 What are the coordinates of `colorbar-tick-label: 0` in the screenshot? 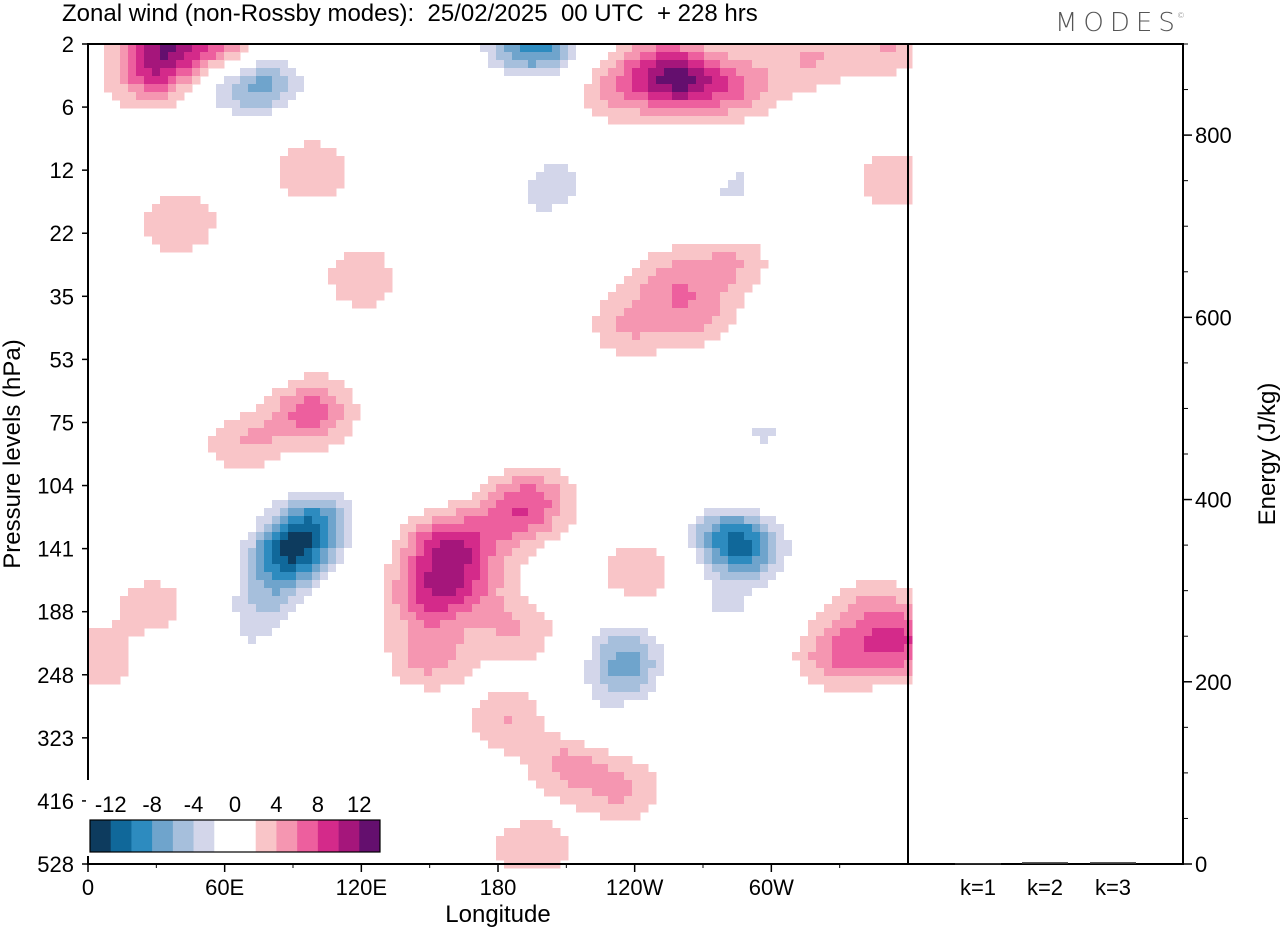 It's located at (235, 804).